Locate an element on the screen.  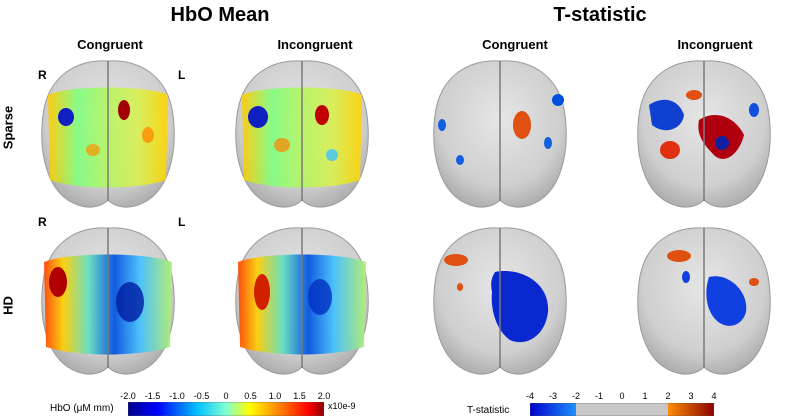
hbo-colorbar-tick-label: -0.5 is located at coordinates (201, 396).